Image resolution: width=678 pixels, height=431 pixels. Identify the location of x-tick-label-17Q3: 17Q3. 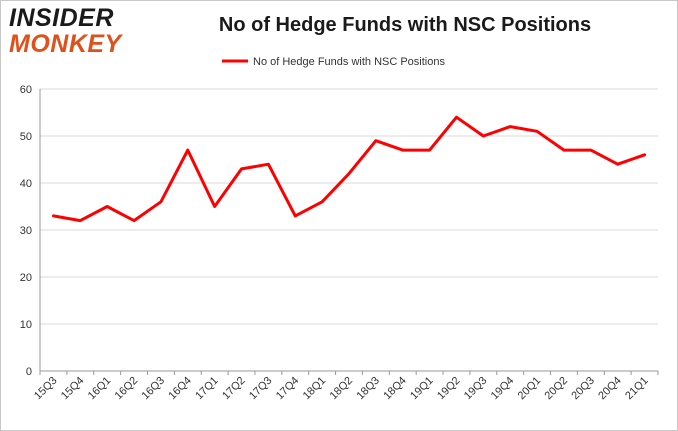
(261, 389).